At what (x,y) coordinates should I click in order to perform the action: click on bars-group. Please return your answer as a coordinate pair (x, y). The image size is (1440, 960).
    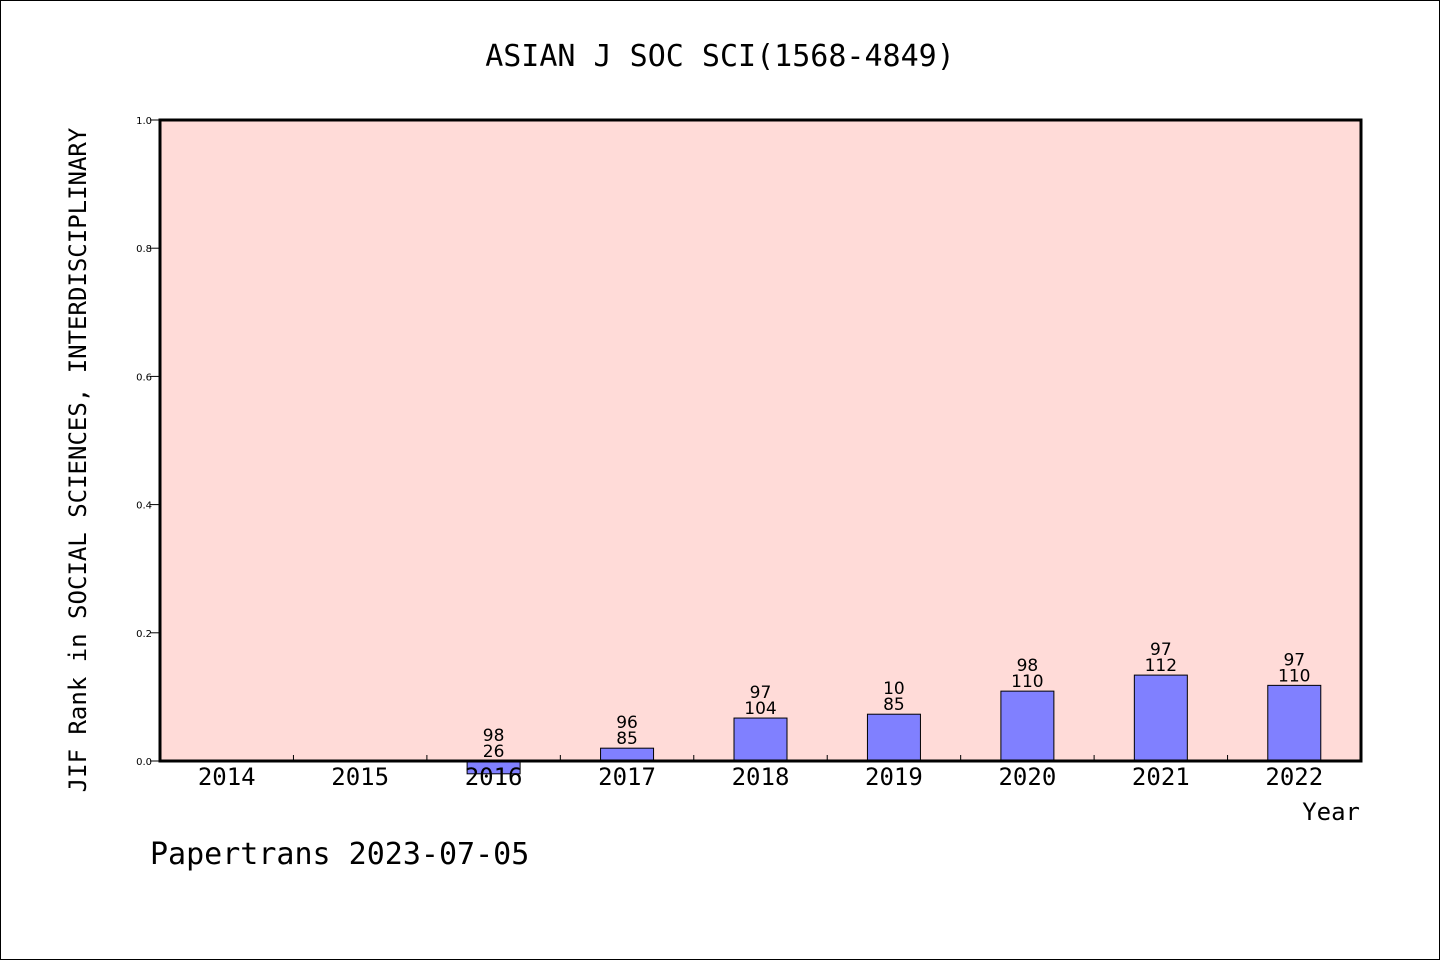
    Looking at the image, I should click on (894, 724).